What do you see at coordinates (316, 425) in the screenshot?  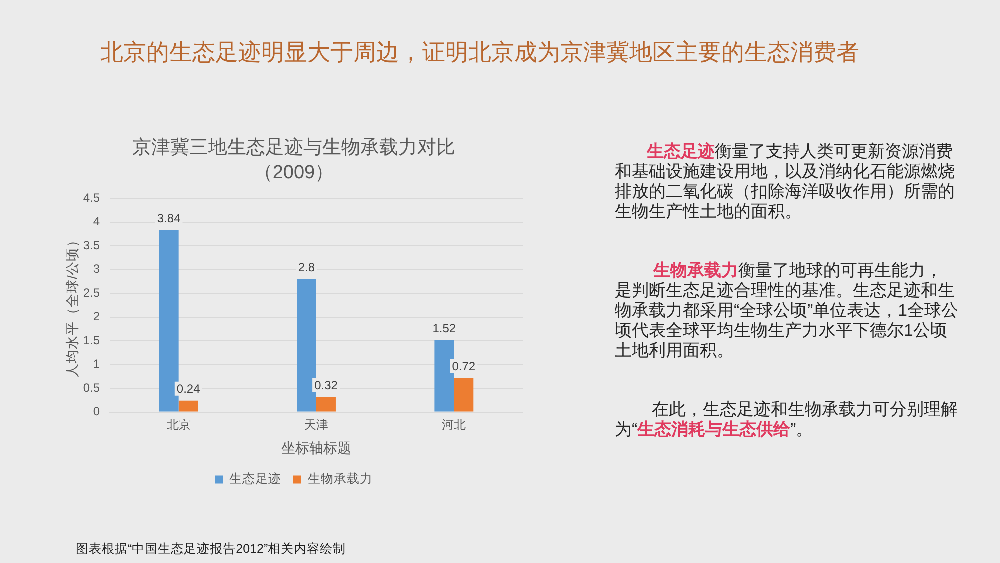 I see `x-tick-label: 天津` at bounding box center [316, 425].